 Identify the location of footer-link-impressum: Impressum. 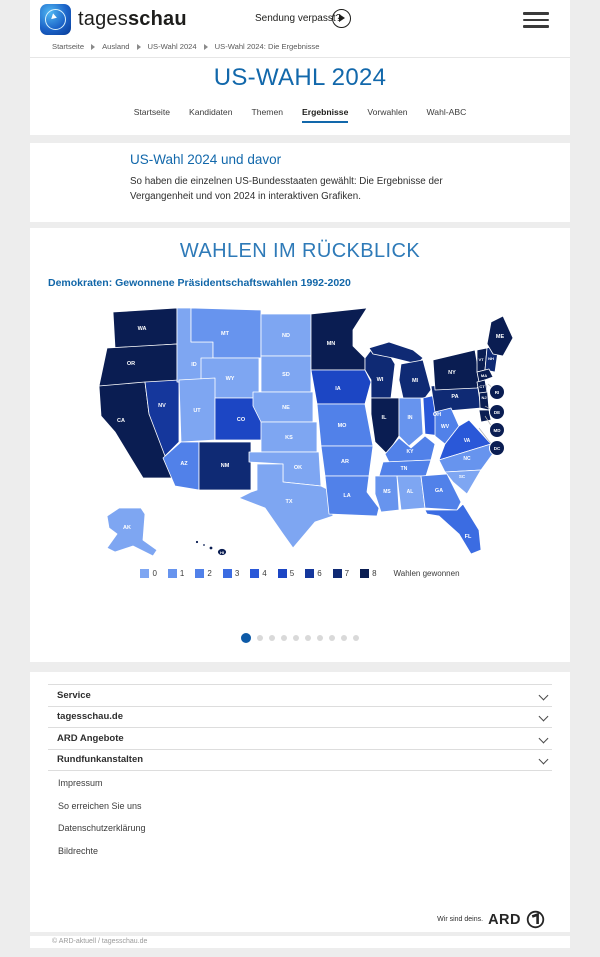
(80, 783).